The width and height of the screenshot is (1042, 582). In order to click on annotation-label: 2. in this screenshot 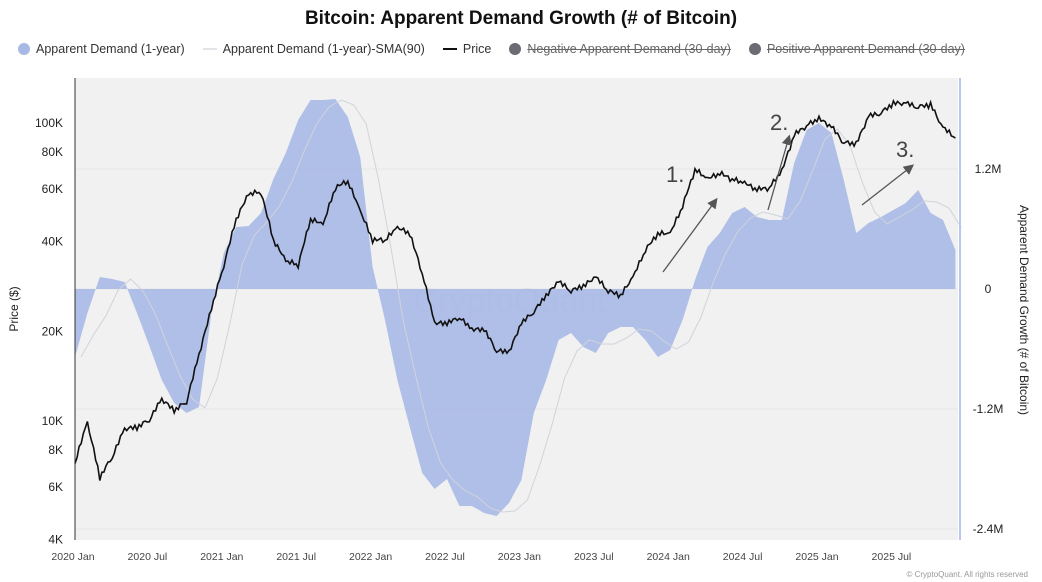, I will do `click(779, 122)`.